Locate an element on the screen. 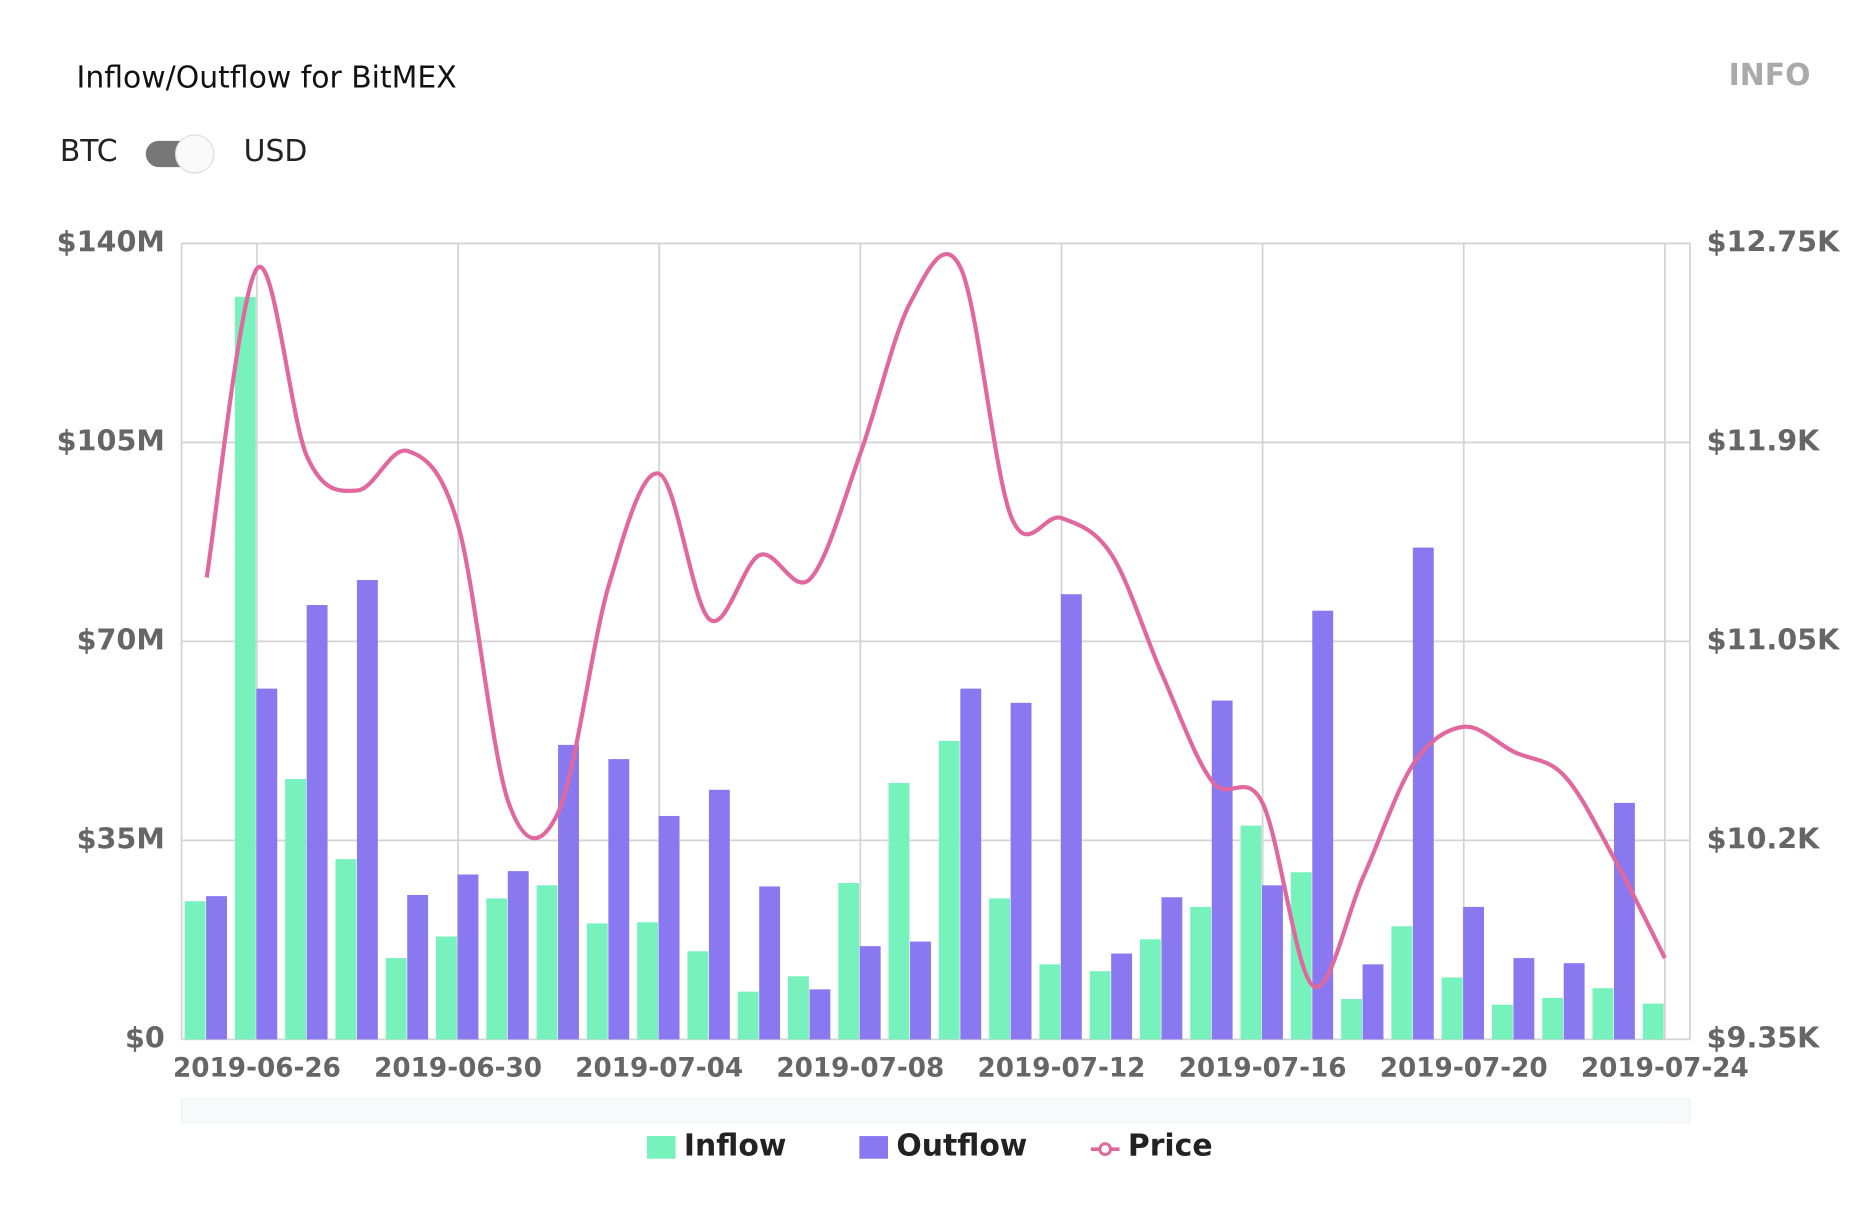 The image size is (1850, 1216). x-tick-label: 2019-07-08 is located at coordinates (860, 1069).